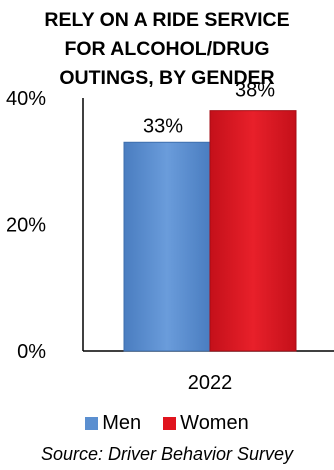  Describe the element at coordinates (92, 423) in the screenshot. I see `legend-swatch-men` at that location.